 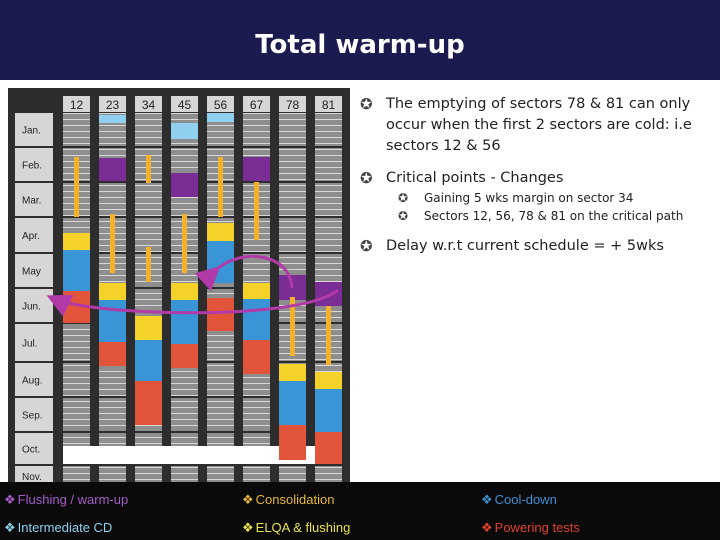 I want to click on note-bullet-3: ✪ Delay w.r.t current schedule = + 5wks, so click(x=536, y=246).